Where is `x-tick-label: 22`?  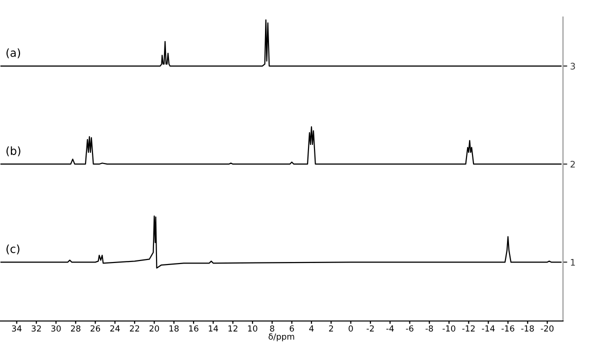 x-tick-label: 22 is located at coordinates (135, 328).